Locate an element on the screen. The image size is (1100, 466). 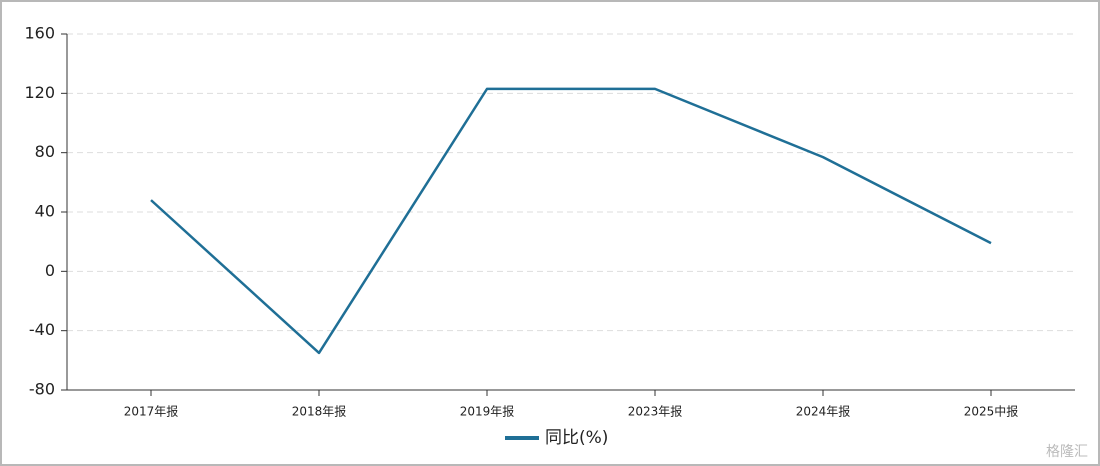
watermark: 格隆汇 is located at coordinates (1067, 452).